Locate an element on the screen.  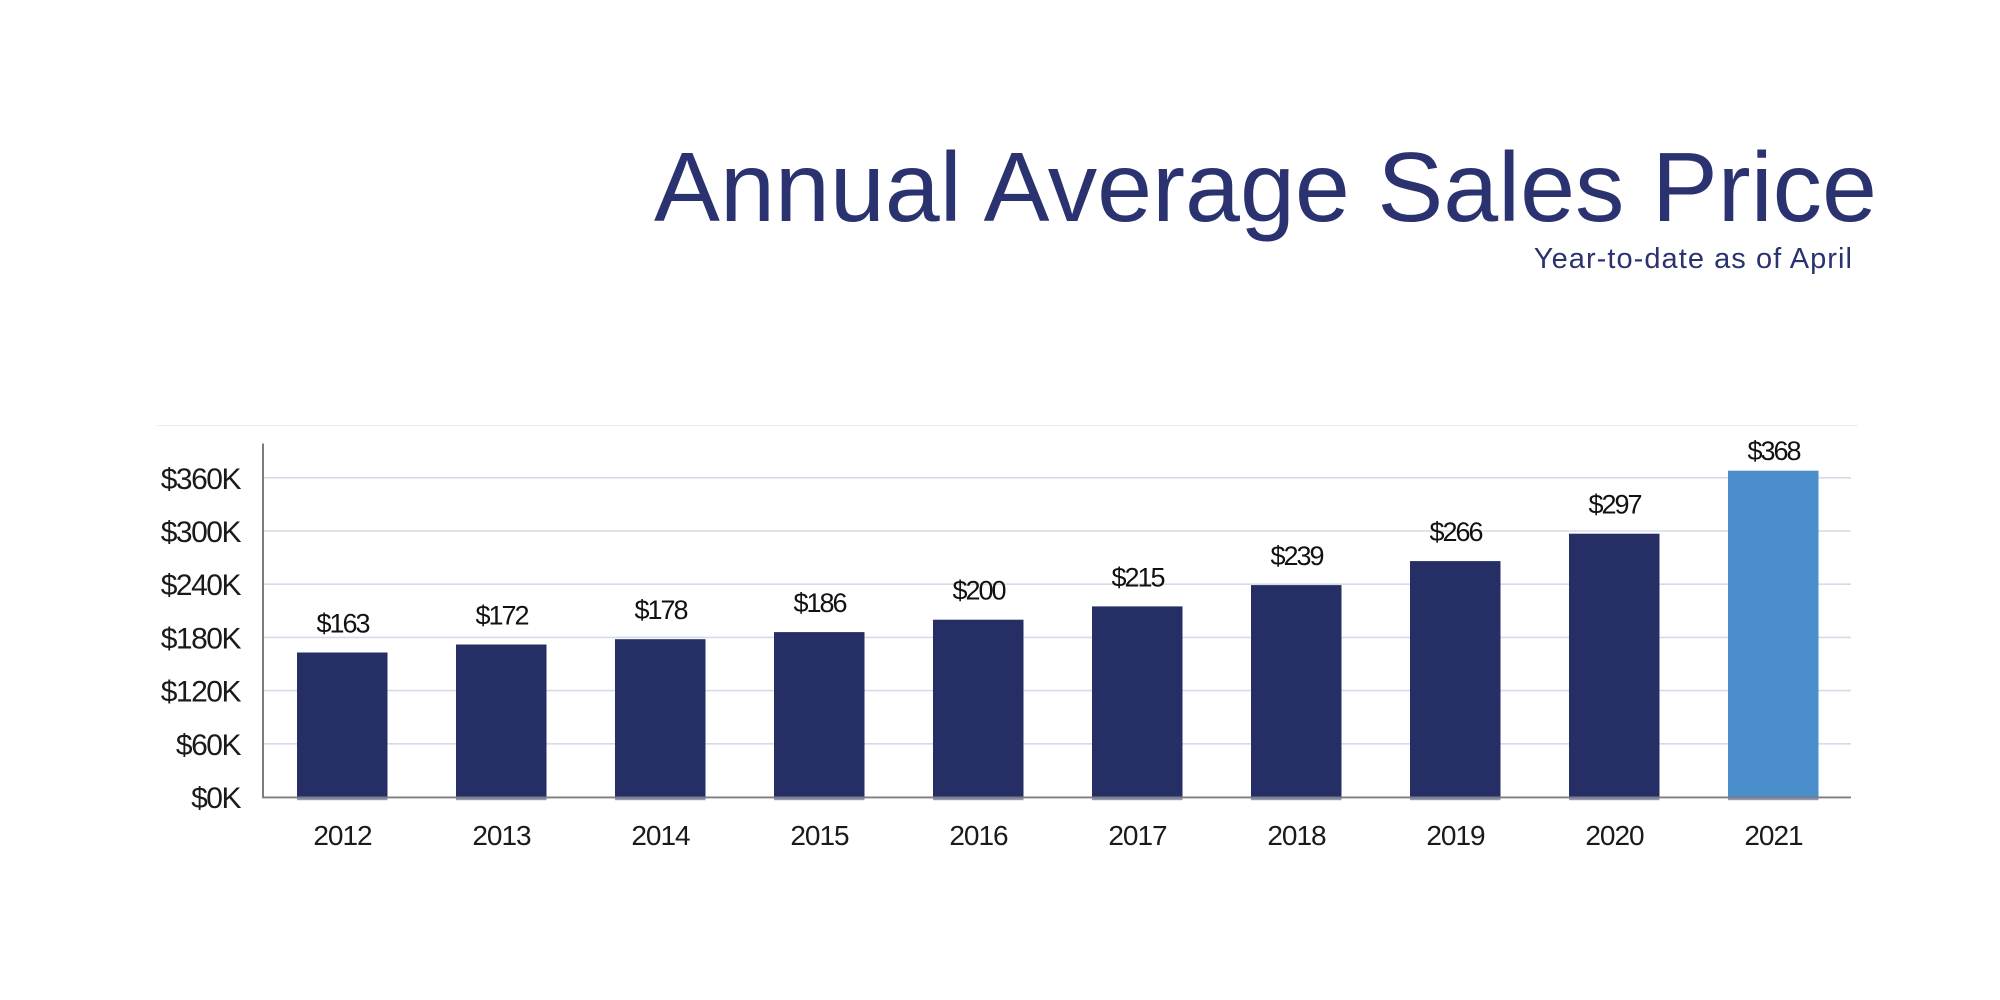
svg-text: 2017 is located at coordinates (1137, 835).